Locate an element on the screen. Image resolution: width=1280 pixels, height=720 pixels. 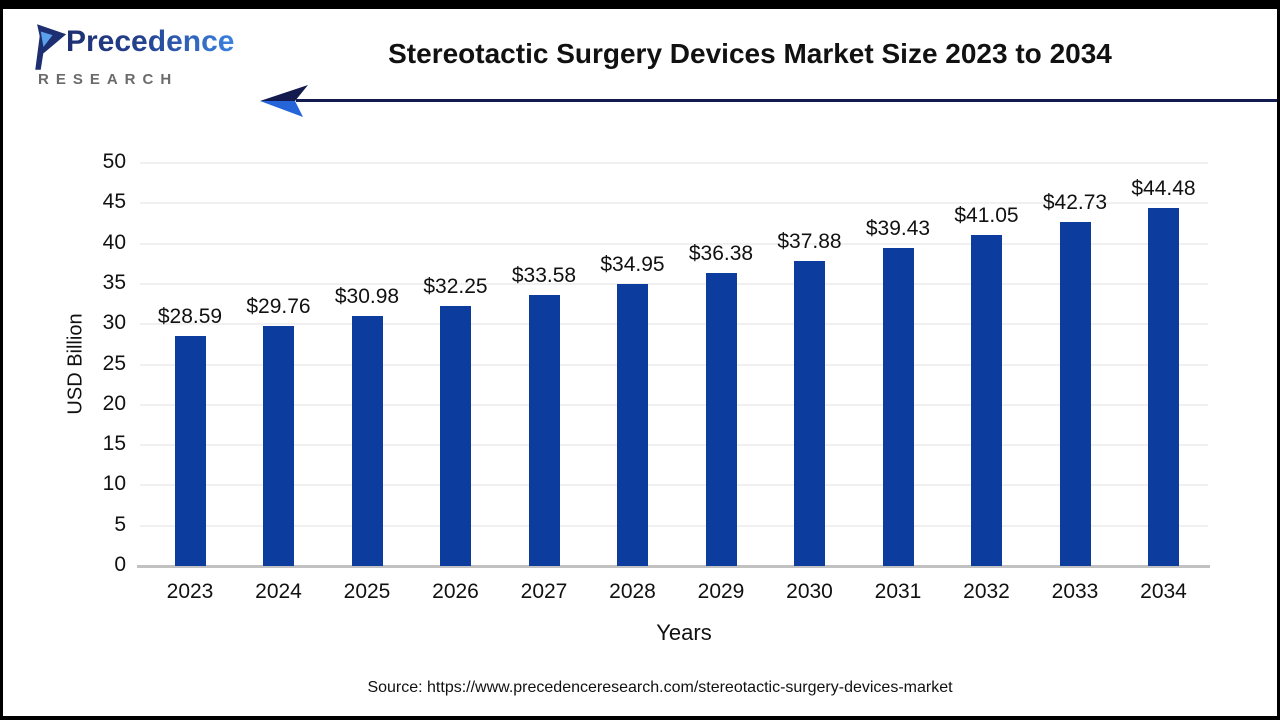
header-arrow-line is located at coordinates (786, 100).